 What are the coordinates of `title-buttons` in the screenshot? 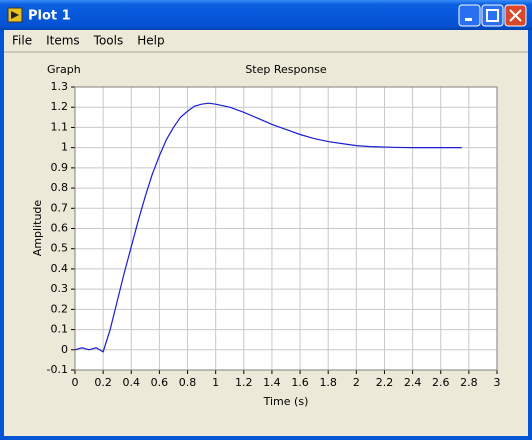 It's located at (492, 15).